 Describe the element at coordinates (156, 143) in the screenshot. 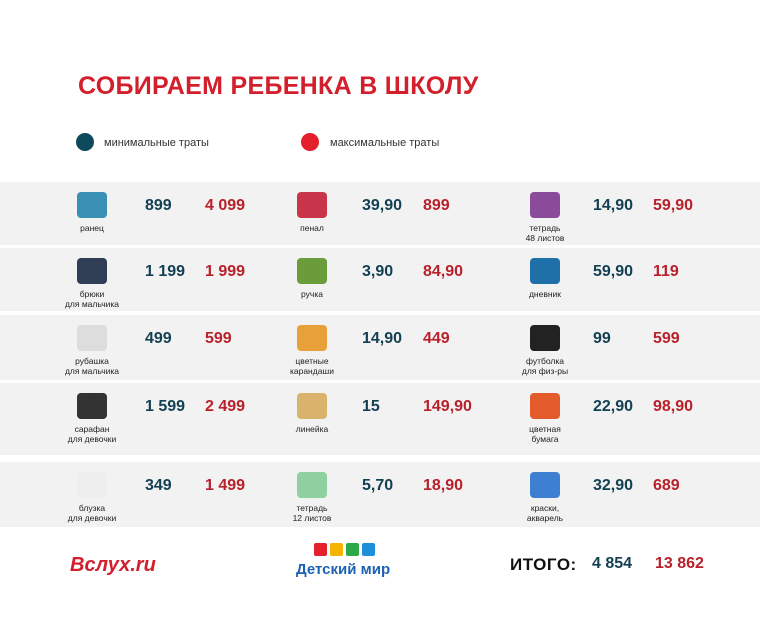

I see `legend-min: минимальные траты` at that location.